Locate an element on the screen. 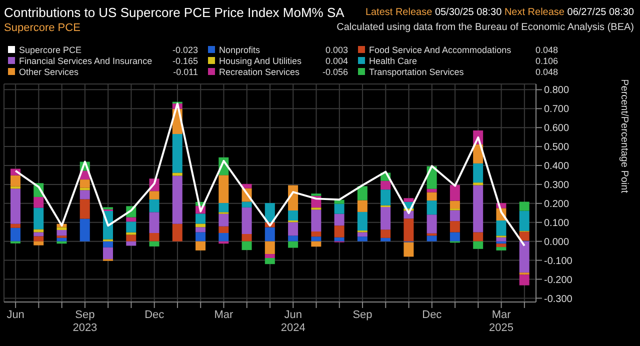 Image resolution: width=640 pixels, height=346 pixels. chart-title: Contributions to US Supercore PCE Price Index MoM% SA is located at coordinates (174, 12).